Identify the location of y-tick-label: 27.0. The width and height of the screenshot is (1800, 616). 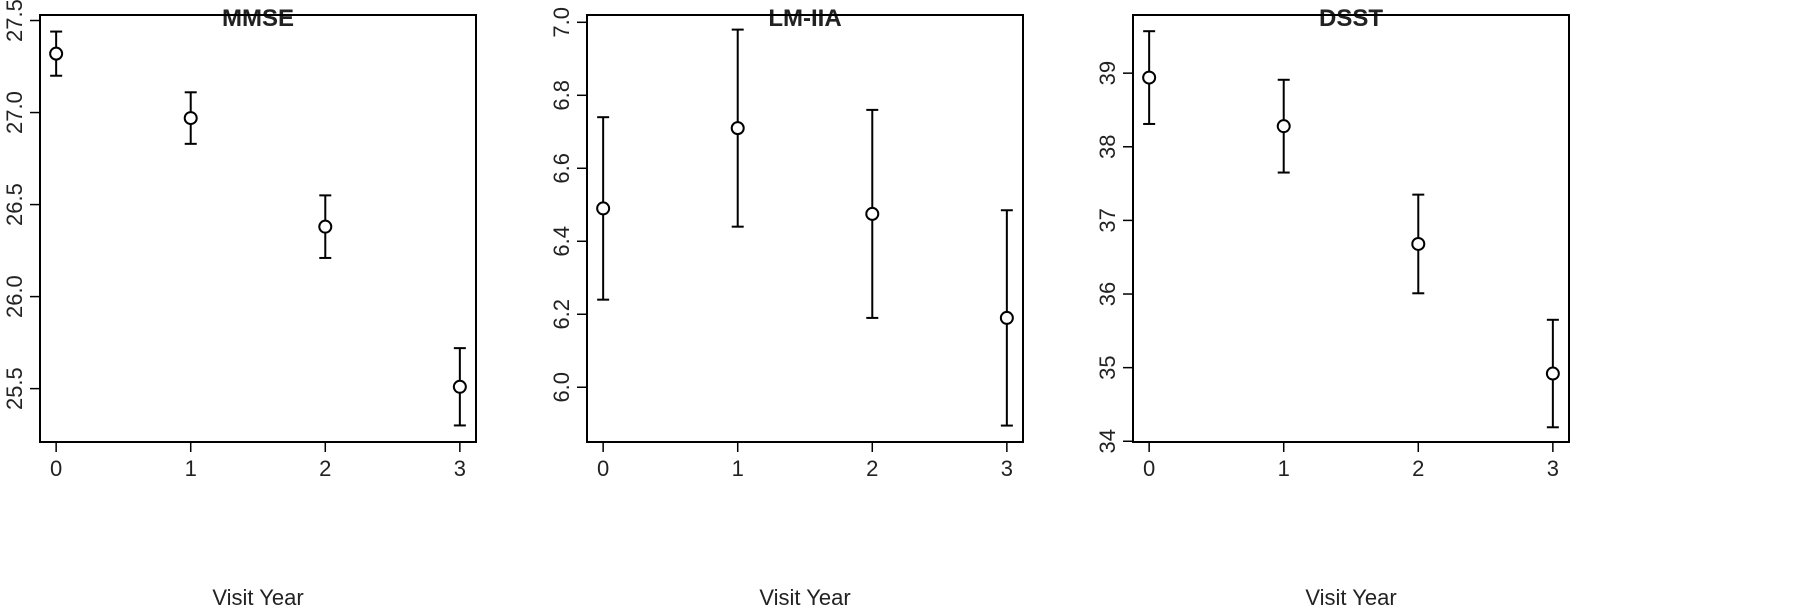
(14, 112).